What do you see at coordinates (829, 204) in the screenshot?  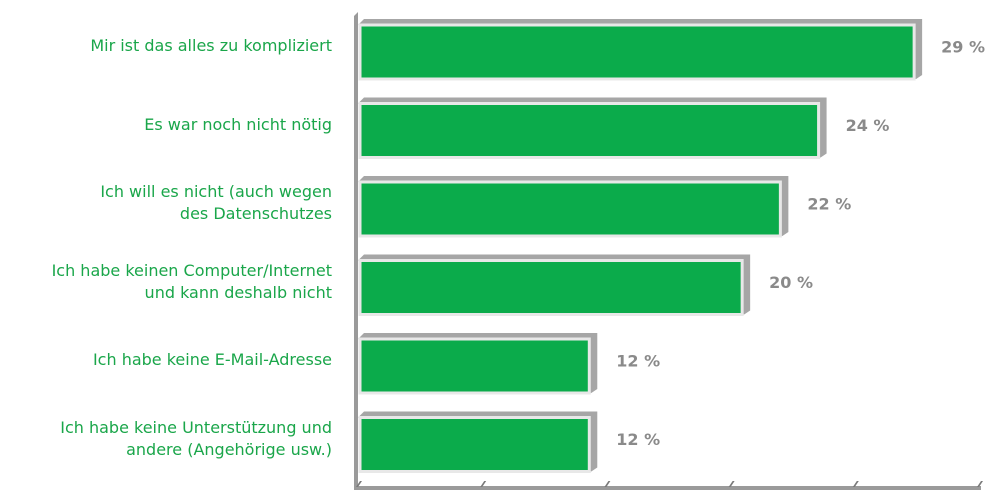 I see `value-label: 22 %` at bounding box center [829, 204].